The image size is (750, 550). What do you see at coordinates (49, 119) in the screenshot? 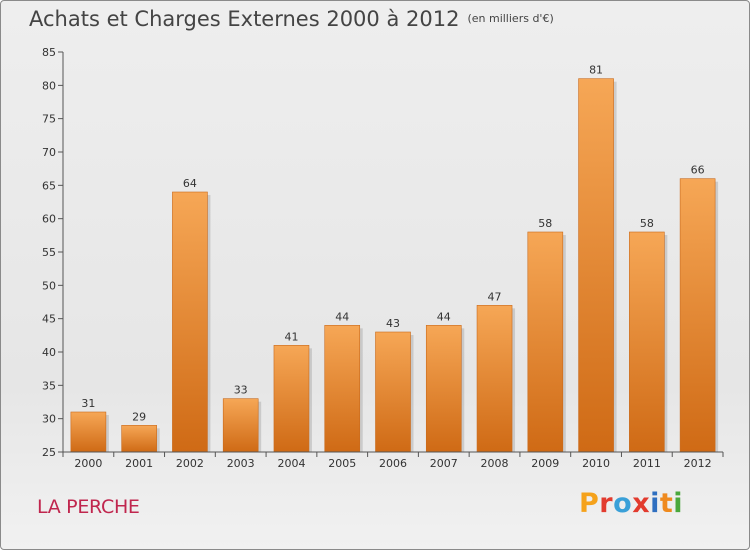
I see `y-tick-label: 75` at bounding box center [49, 119].